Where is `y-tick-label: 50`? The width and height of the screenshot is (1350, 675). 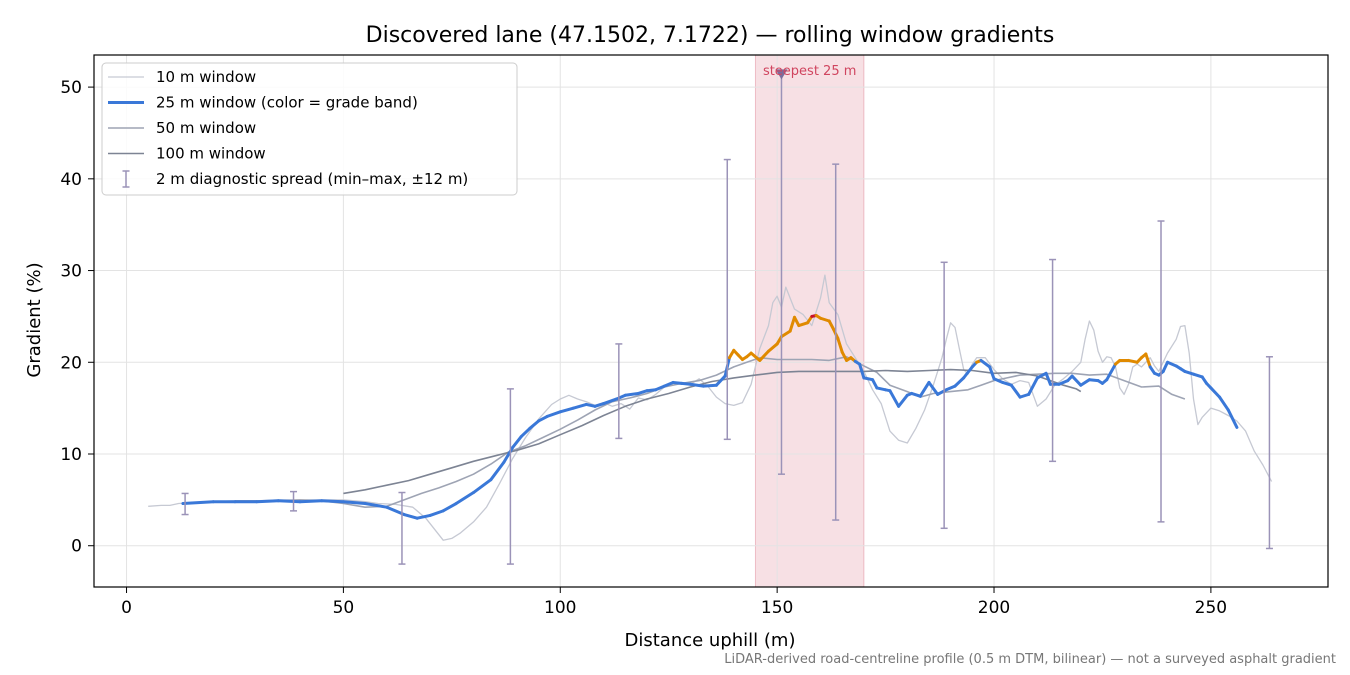 y-tick-label: 50 is located at coordinates (71, 88).